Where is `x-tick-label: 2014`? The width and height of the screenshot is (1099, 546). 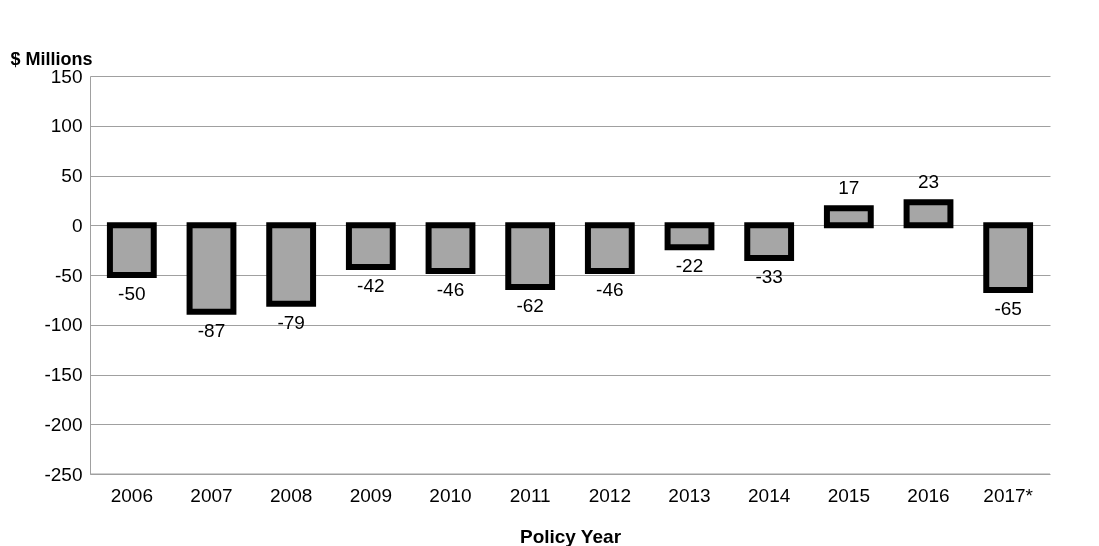
x-tick-label: 2014 is located at coordinates (769, 495).